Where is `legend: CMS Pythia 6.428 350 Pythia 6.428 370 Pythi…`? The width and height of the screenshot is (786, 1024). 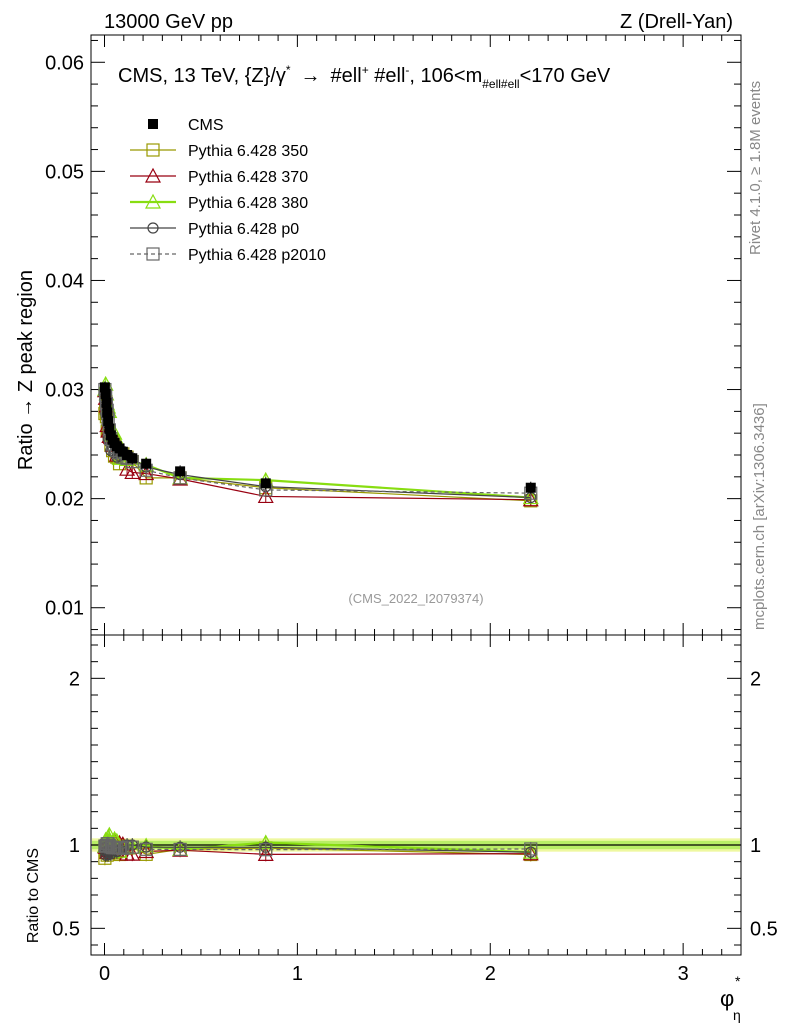 legend: CMS Pythia 6.428 350 Pythia 6.428 370 Pythi… is located at coordinates (228, 190).